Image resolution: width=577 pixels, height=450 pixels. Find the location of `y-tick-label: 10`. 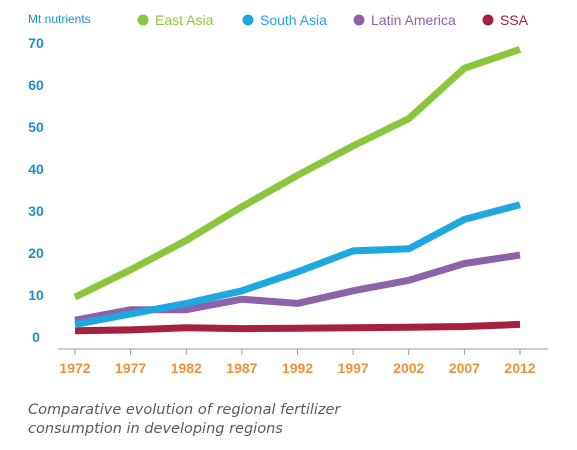

y-tick-label: 10 is located at coordinates (36, 295).